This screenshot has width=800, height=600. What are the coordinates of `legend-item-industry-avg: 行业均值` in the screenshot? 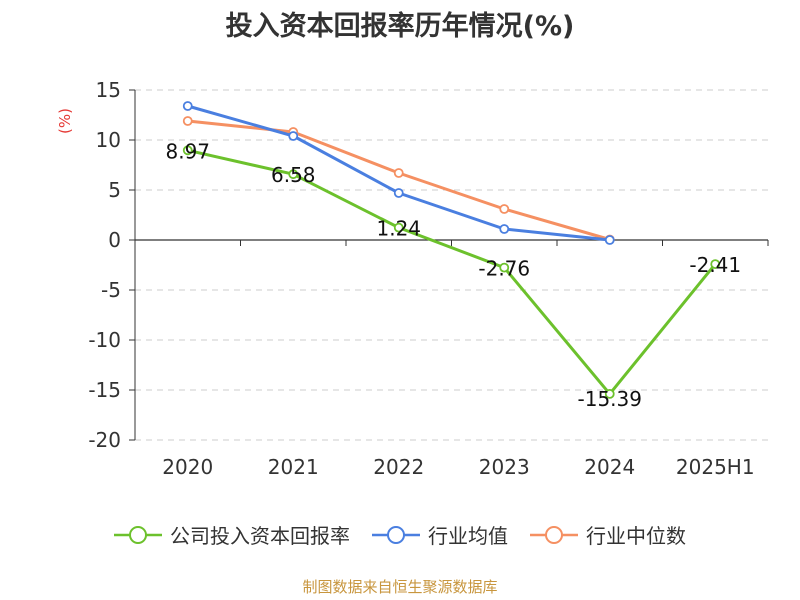 It's located at (440, 534).